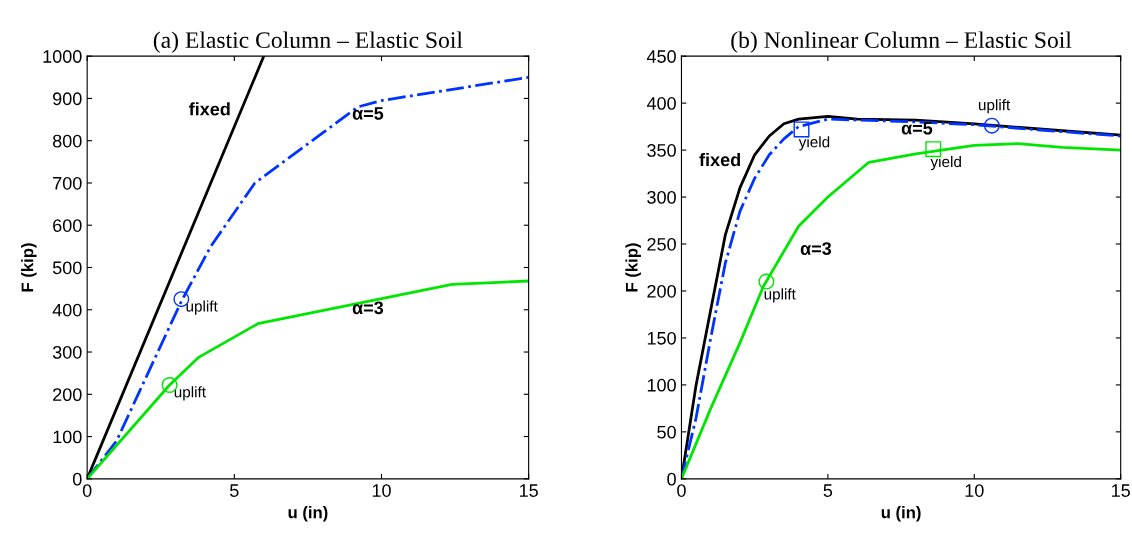  What do you see at coordinates (62, 56) in the screenshot?
I see `y-tick-label: 1000` at bounding box center [62, 56].